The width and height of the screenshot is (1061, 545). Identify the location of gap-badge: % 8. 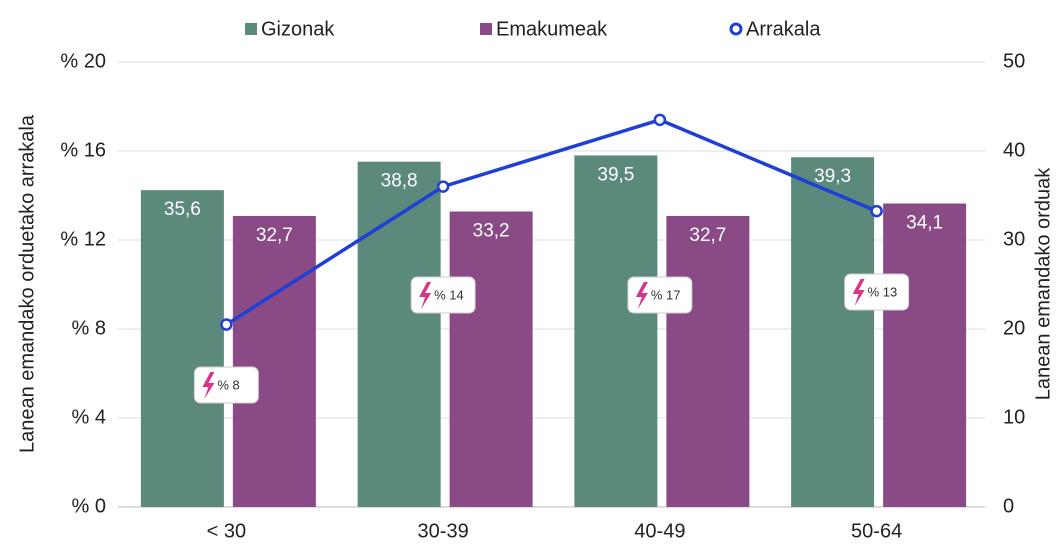
(226, 385).